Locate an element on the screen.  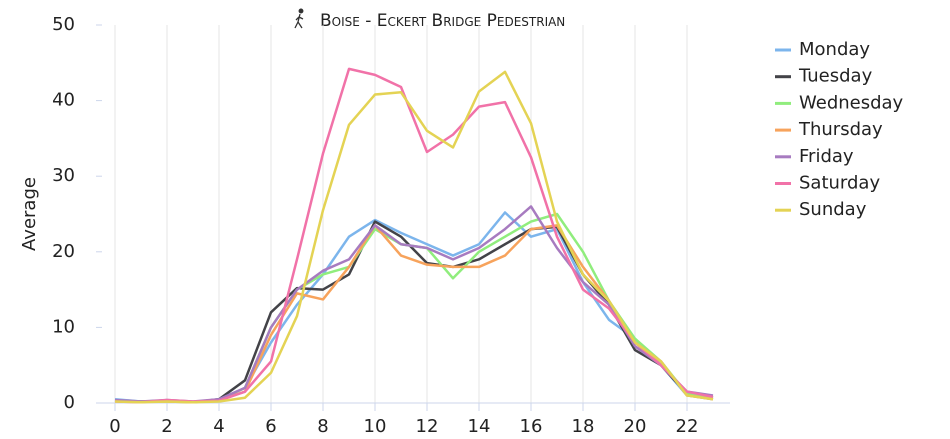
y-tick-label: 0 is located at coordinates (69, 402).